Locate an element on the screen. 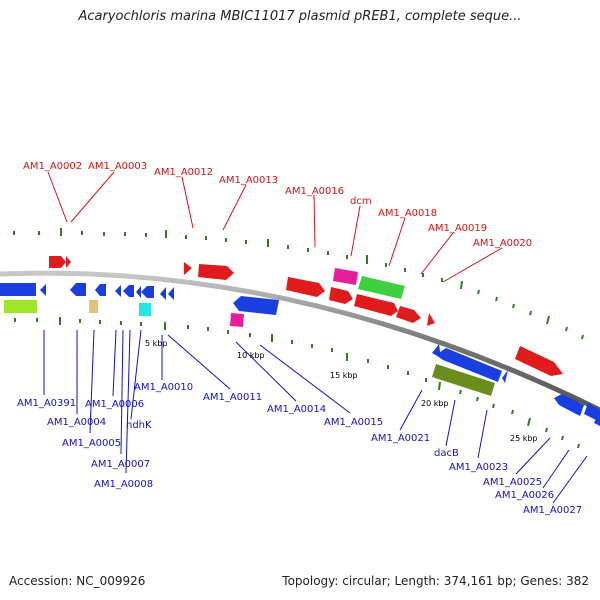 This screenshot has width=600, height=600. gene-label-a0015: AM1_A0015 is located at coordinates (353, 422).